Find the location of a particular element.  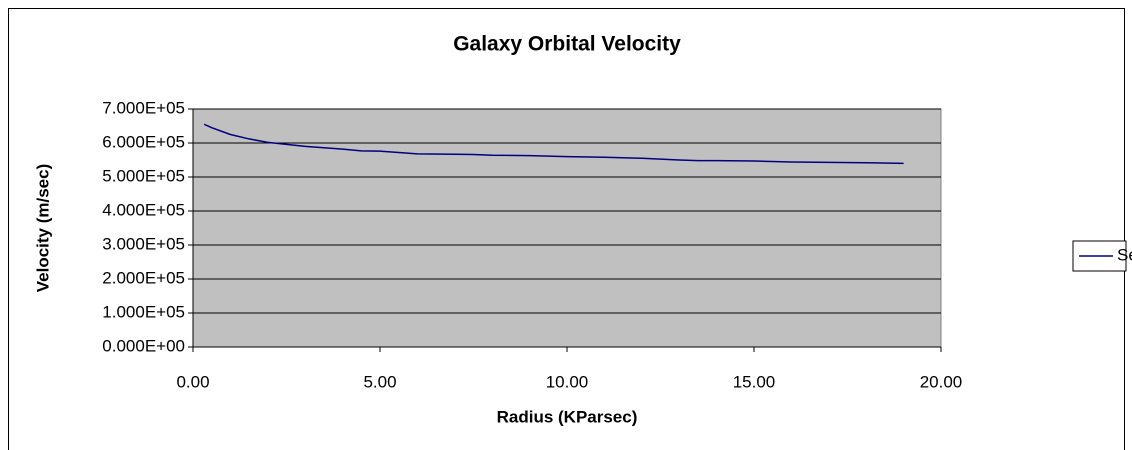

y-tick-label: 4.000E+05 is located at coordinates (143, 209).